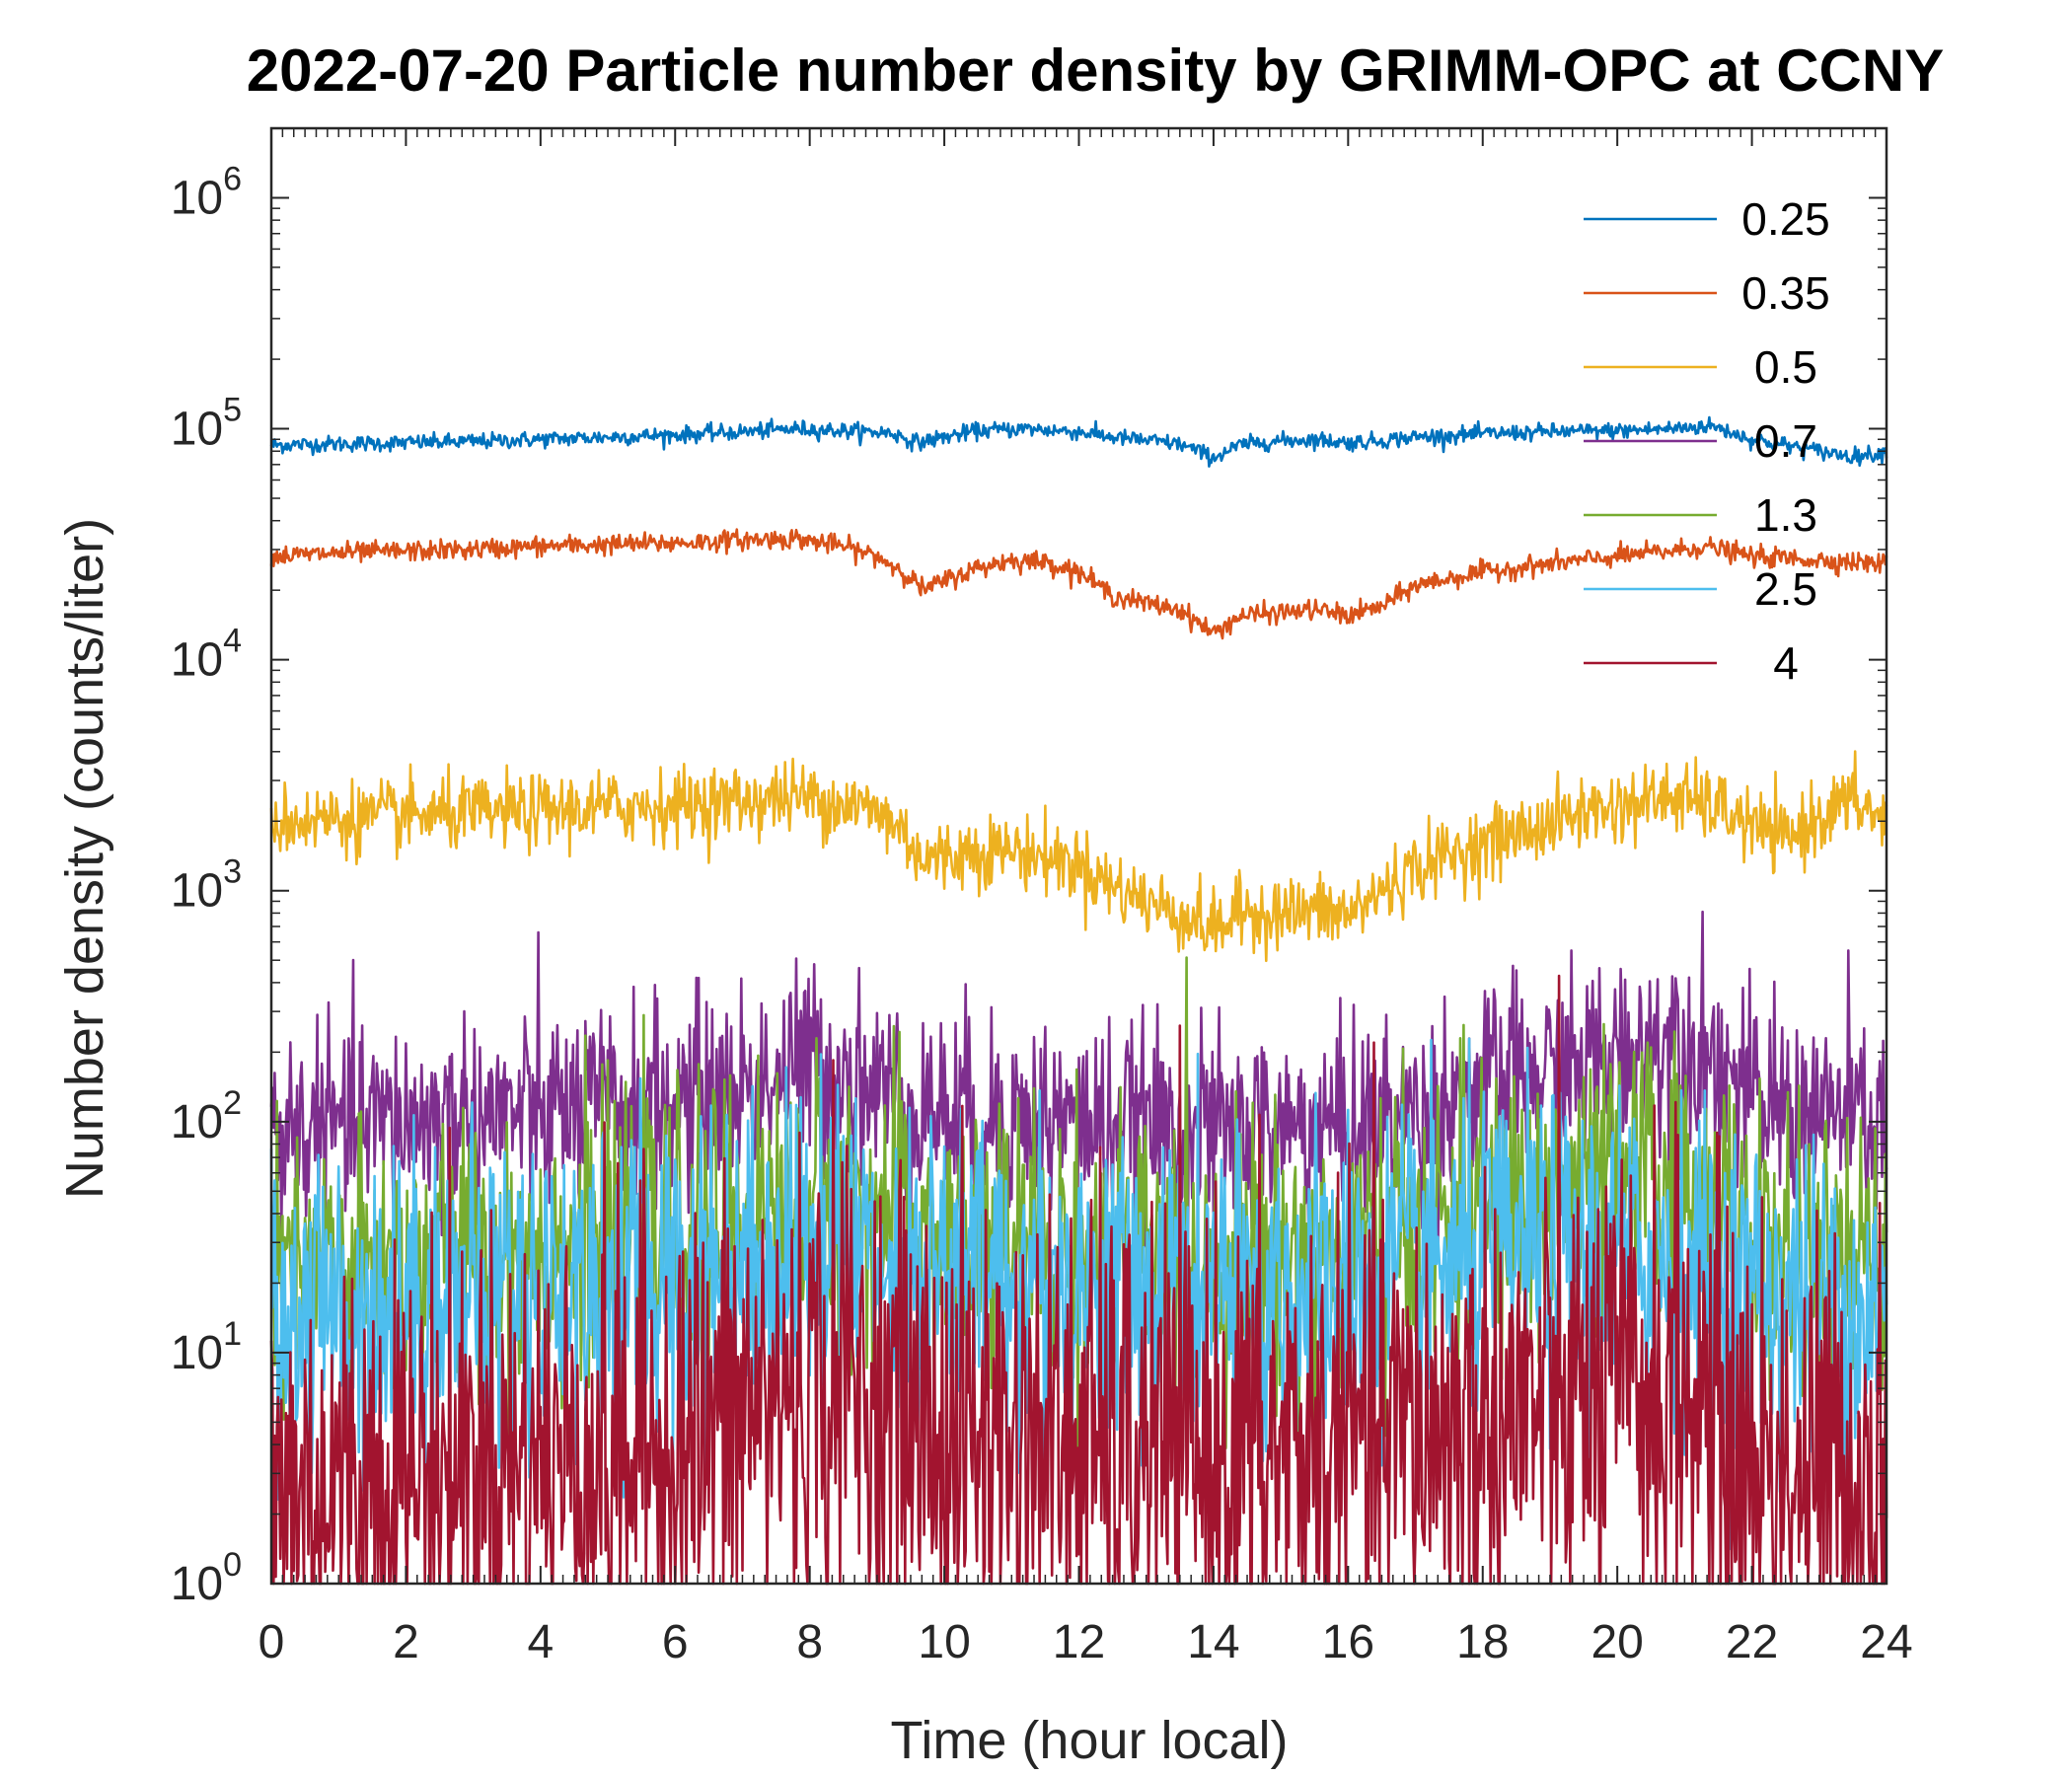 This screenshot has width=2072, height=1776. What do you see at coordinates (1786, 589) in the screenshot?
I see `legend-label-2.5: 2.5` at bounding box center [1786, 589].